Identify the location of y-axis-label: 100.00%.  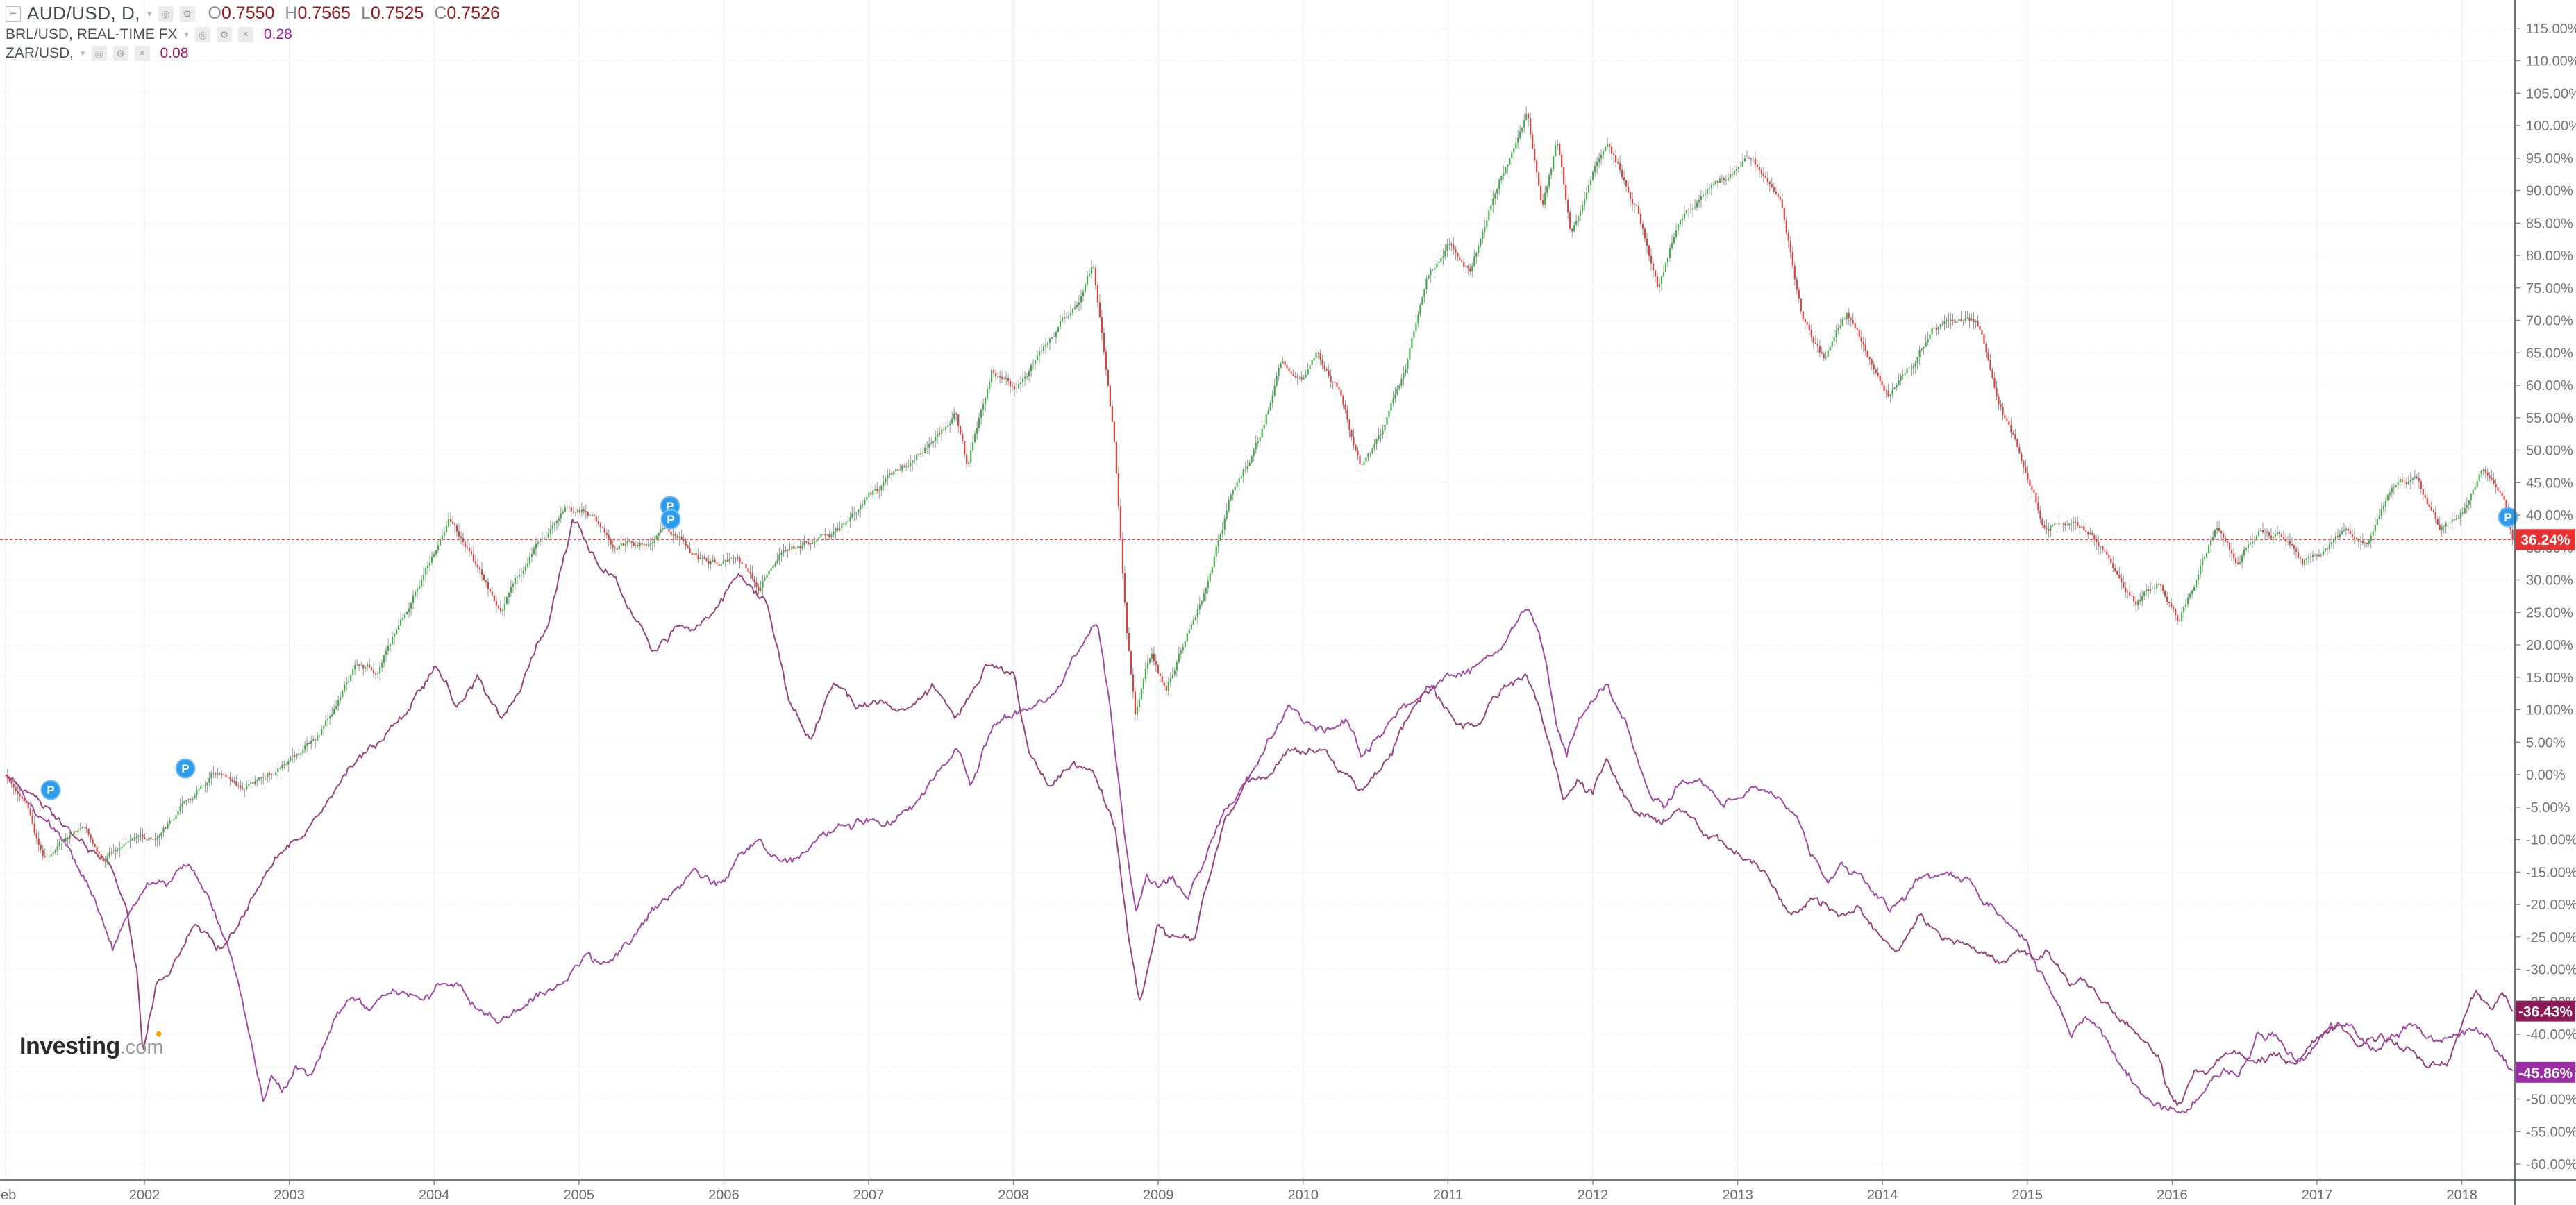
(2551, 126).